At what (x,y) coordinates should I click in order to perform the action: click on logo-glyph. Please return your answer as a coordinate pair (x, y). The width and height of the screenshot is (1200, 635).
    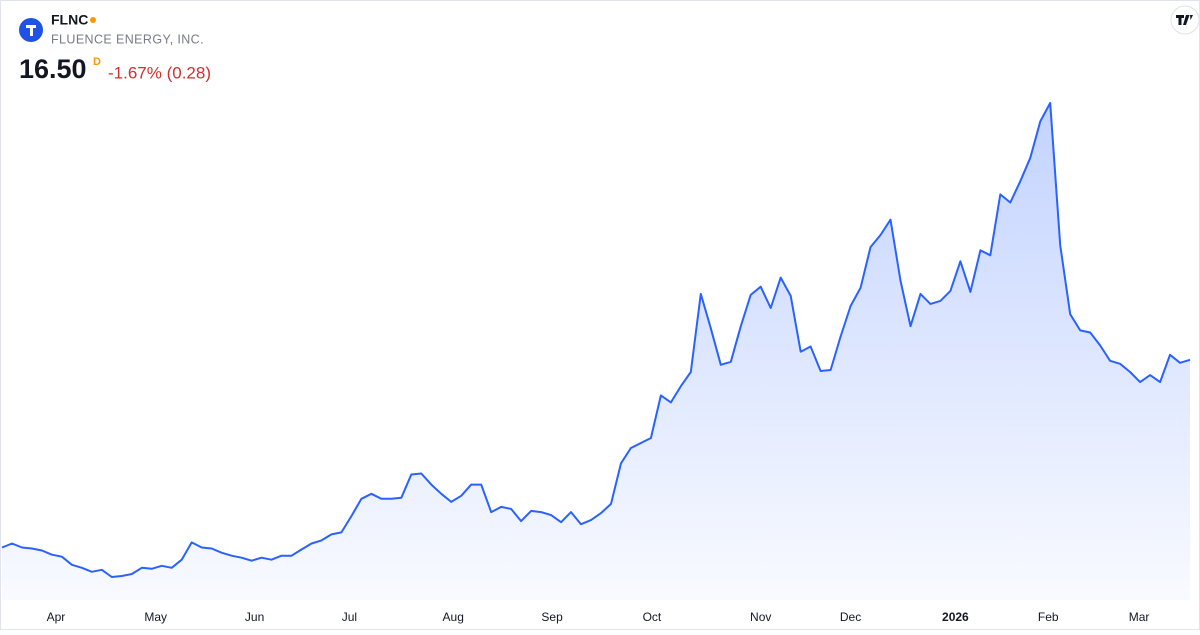
    Looking at the image, I should click on (31, 30).